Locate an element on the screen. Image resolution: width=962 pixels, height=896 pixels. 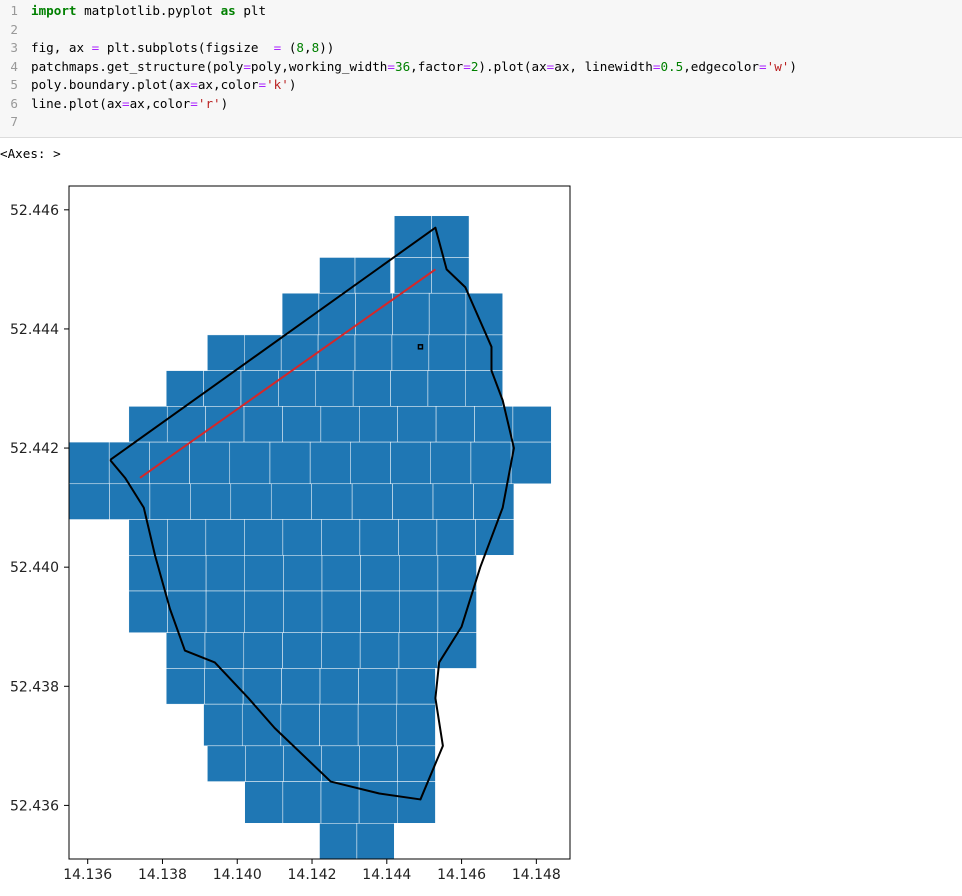
x-tick-label: 14.146 is located at coordinates (461, 875).